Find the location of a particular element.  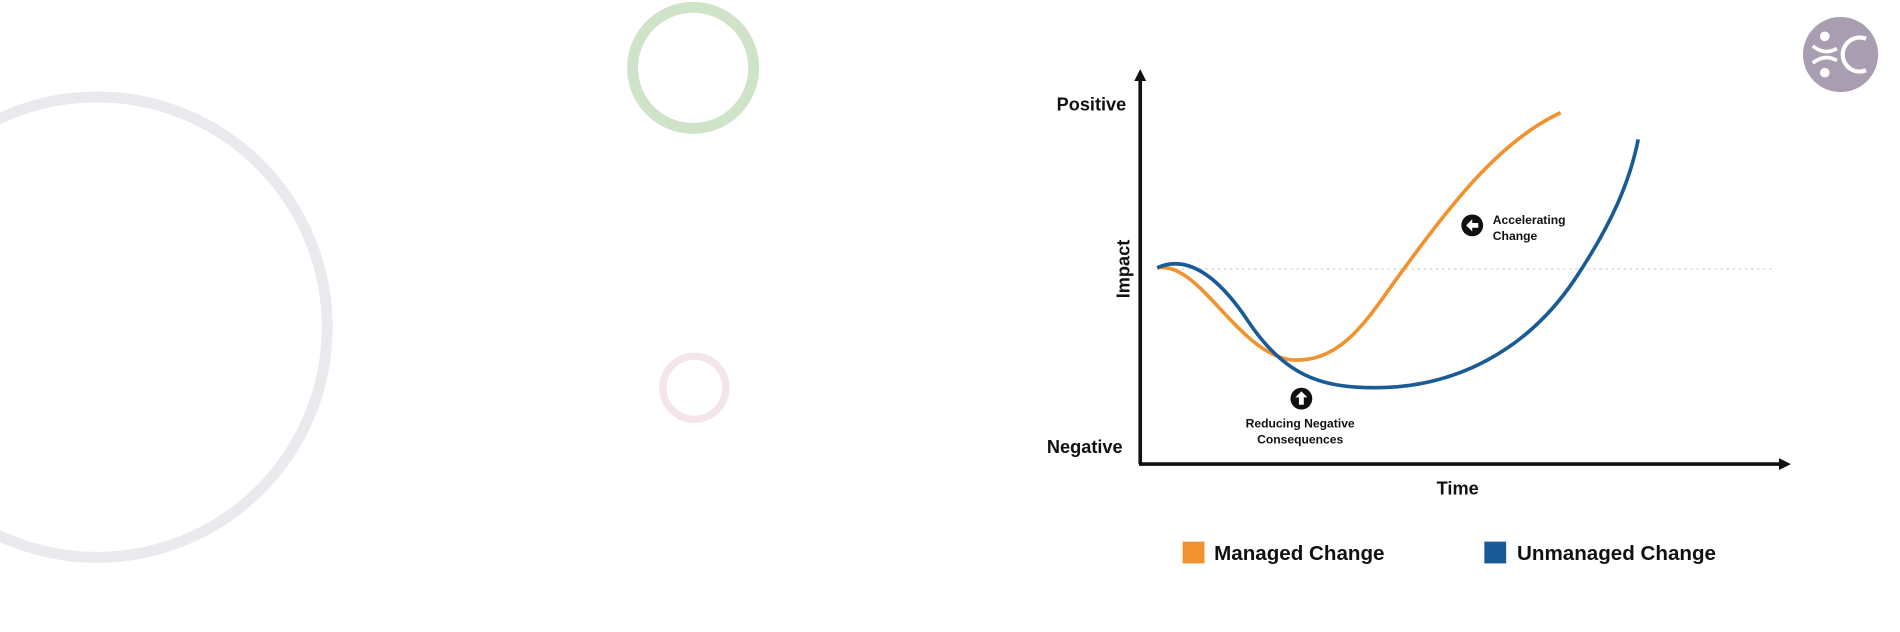

annotation: Reducing Negative is located at coordinates (1300, 424).